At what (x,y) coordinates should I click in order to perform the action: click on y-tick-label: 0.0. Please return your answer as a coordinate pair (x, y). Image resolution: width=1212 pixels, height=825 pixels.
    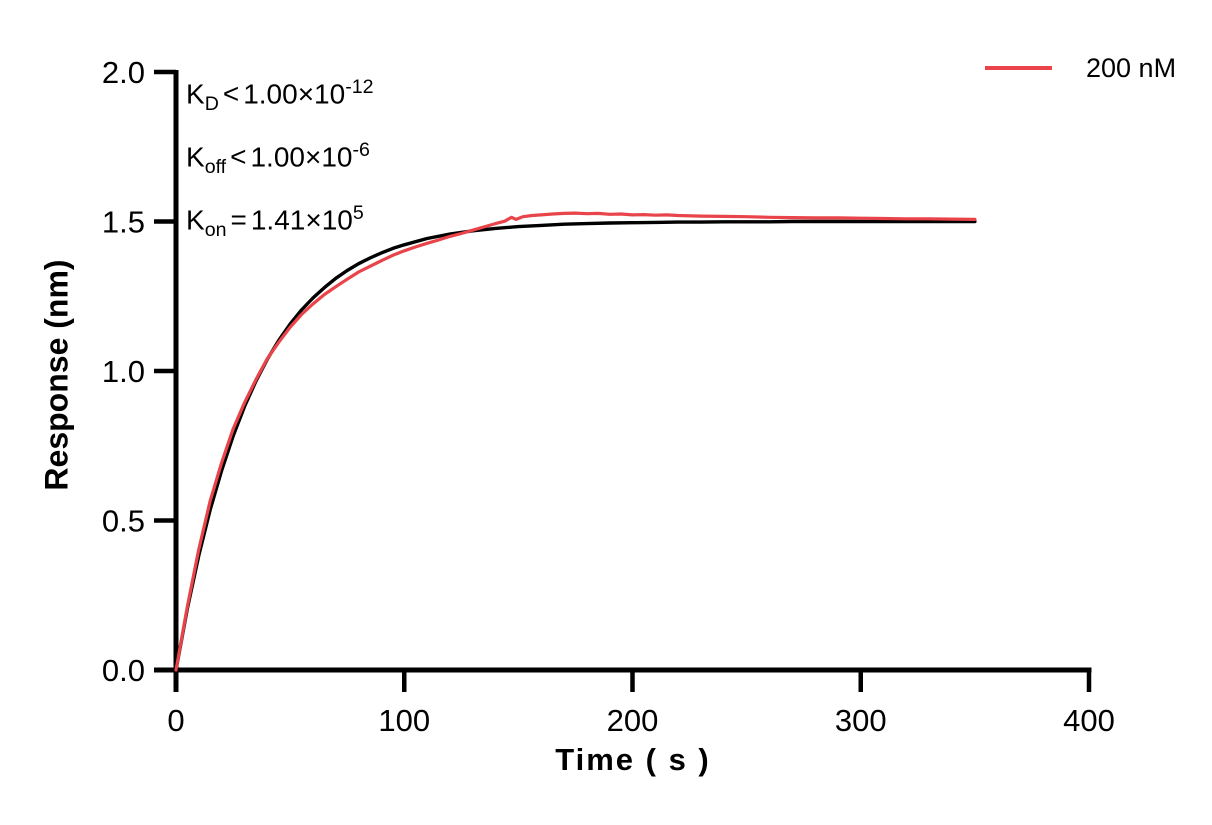
    Looking at the image, I should click on (123, 670).